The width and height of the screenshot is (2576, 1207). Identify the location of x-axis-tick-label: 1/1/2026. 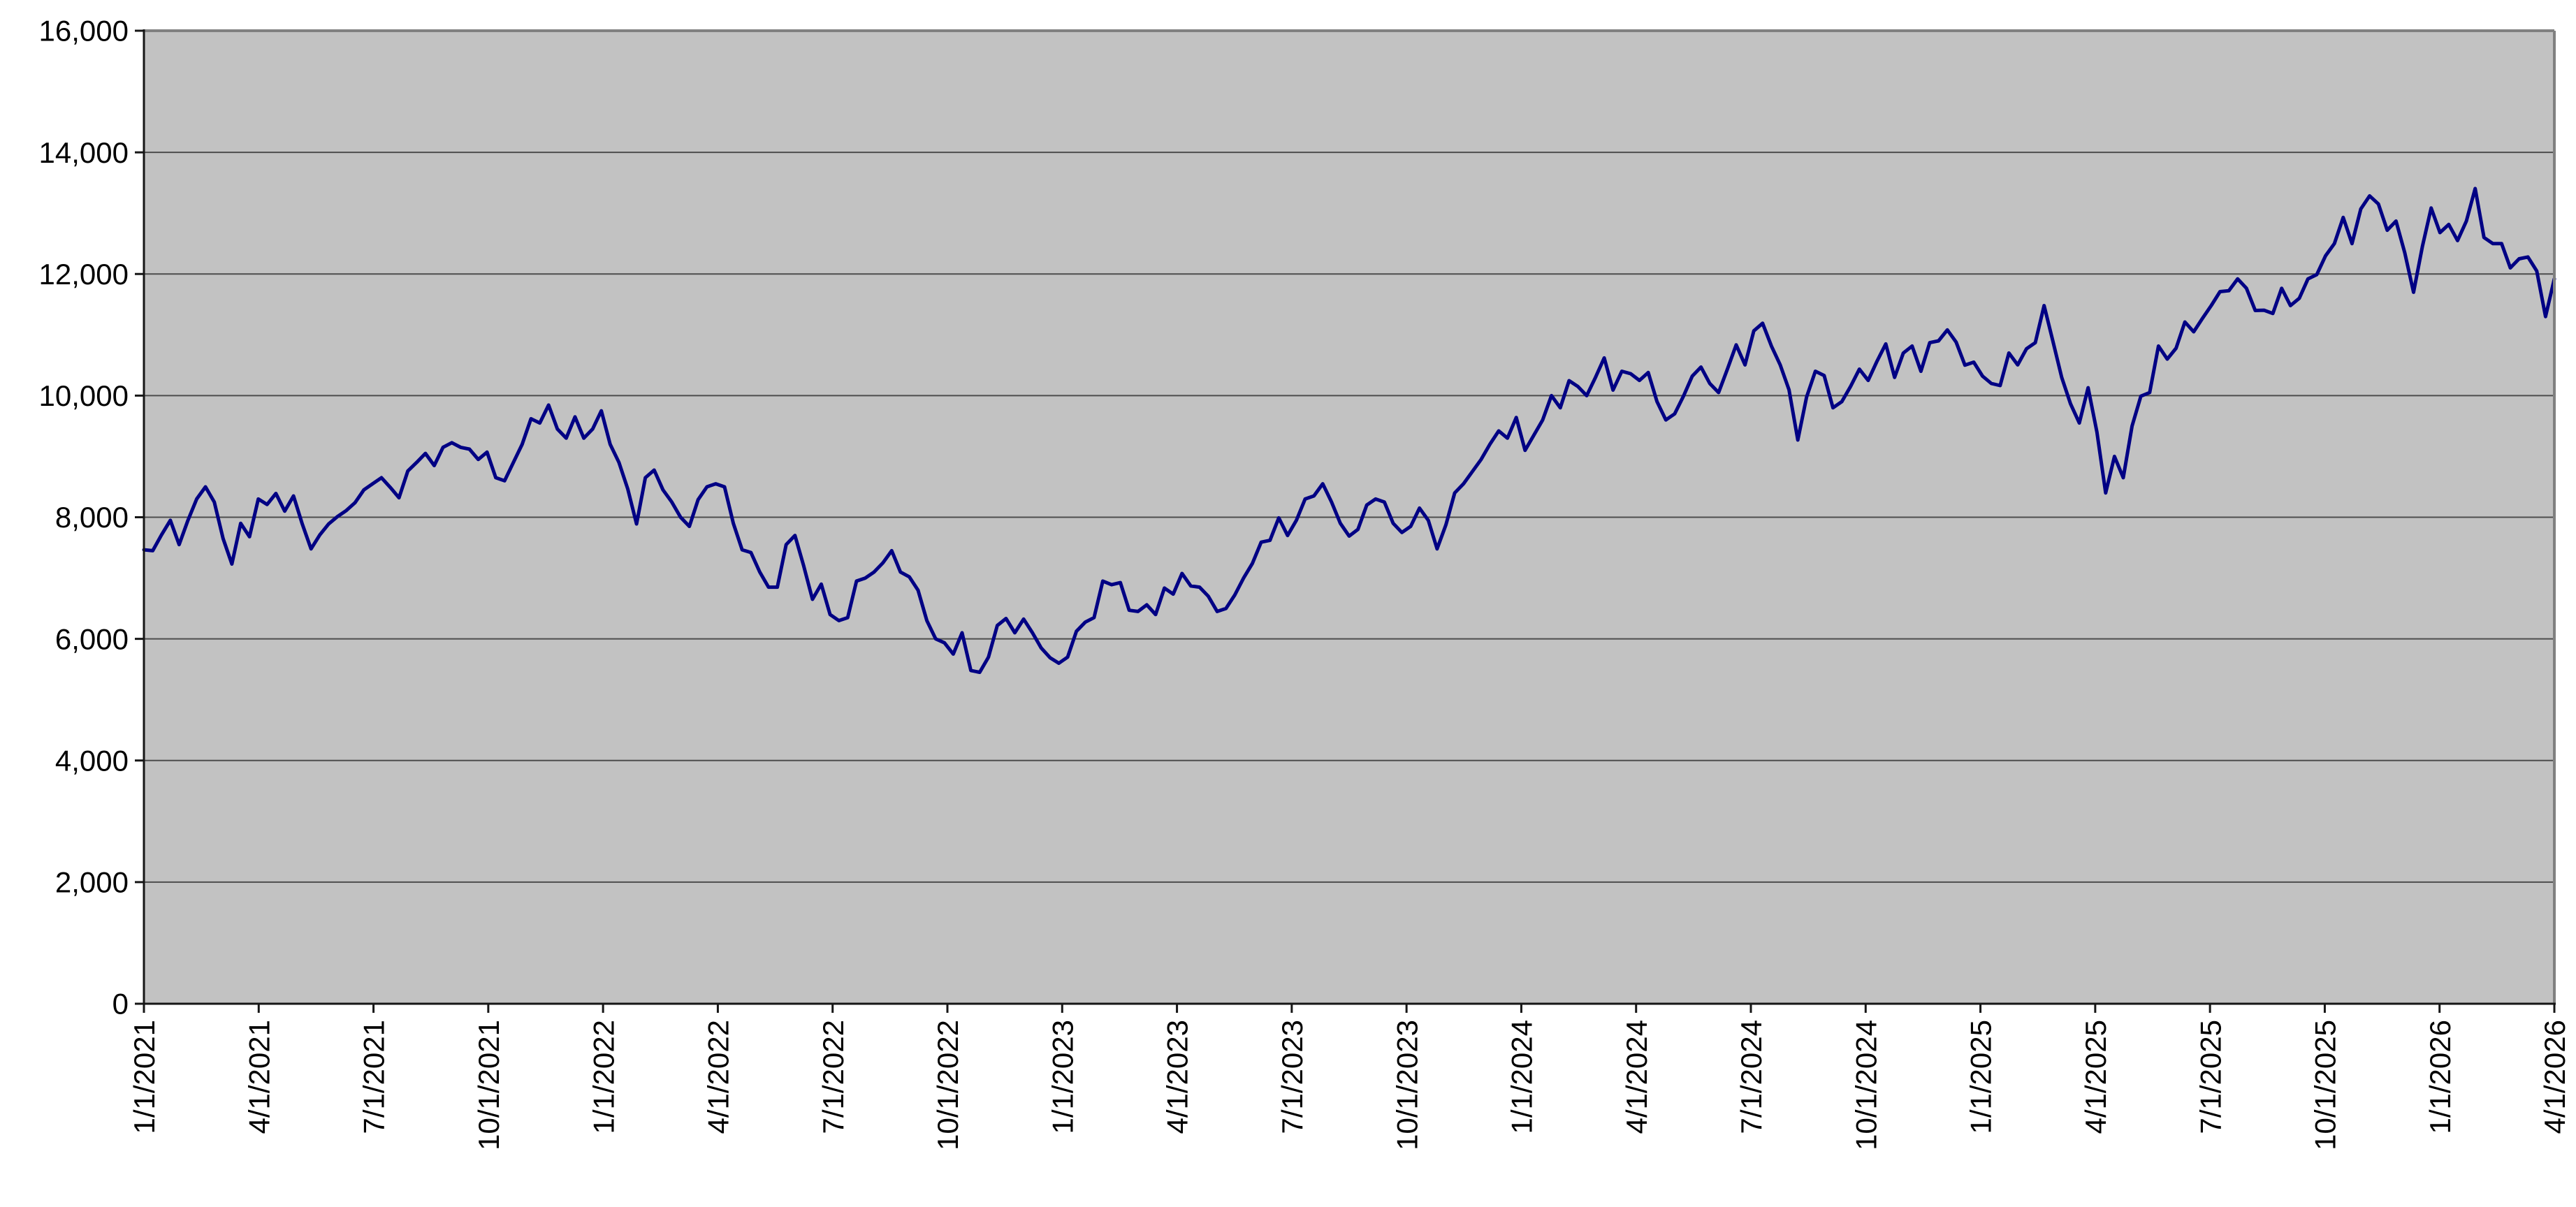
(2440, 1077).